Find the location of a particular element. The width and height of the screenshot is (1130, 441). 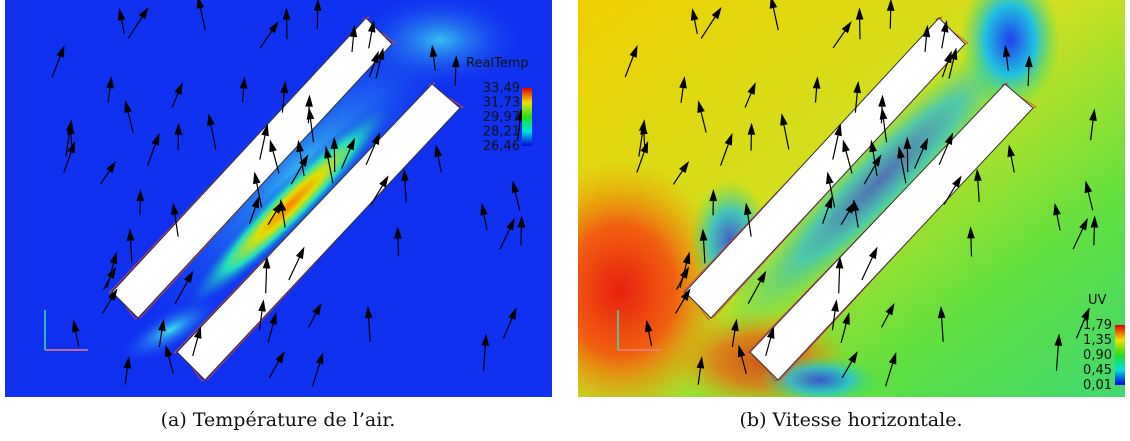

colorbar-title: UV is located at coordinates (1097, 300).